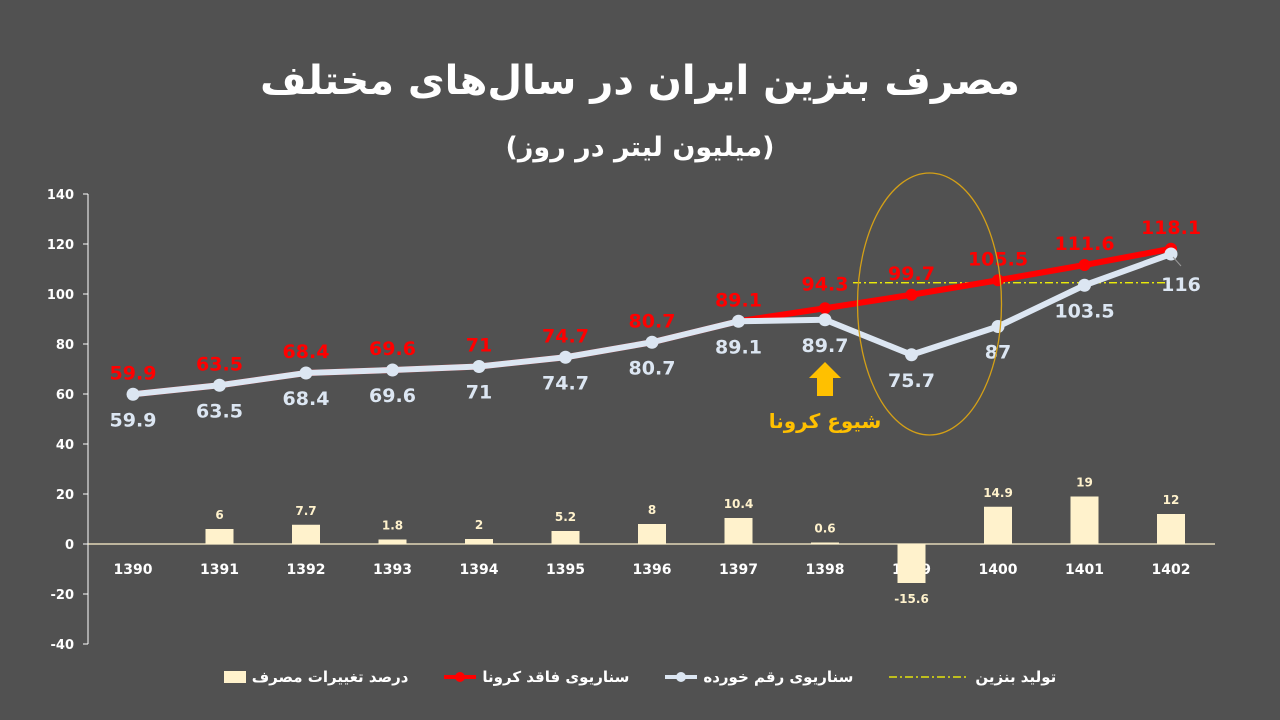  What do you see at coordinates (60, 195) in the screenshot?
I see `y-tick-label: 140` at bounding box center [60, 195].